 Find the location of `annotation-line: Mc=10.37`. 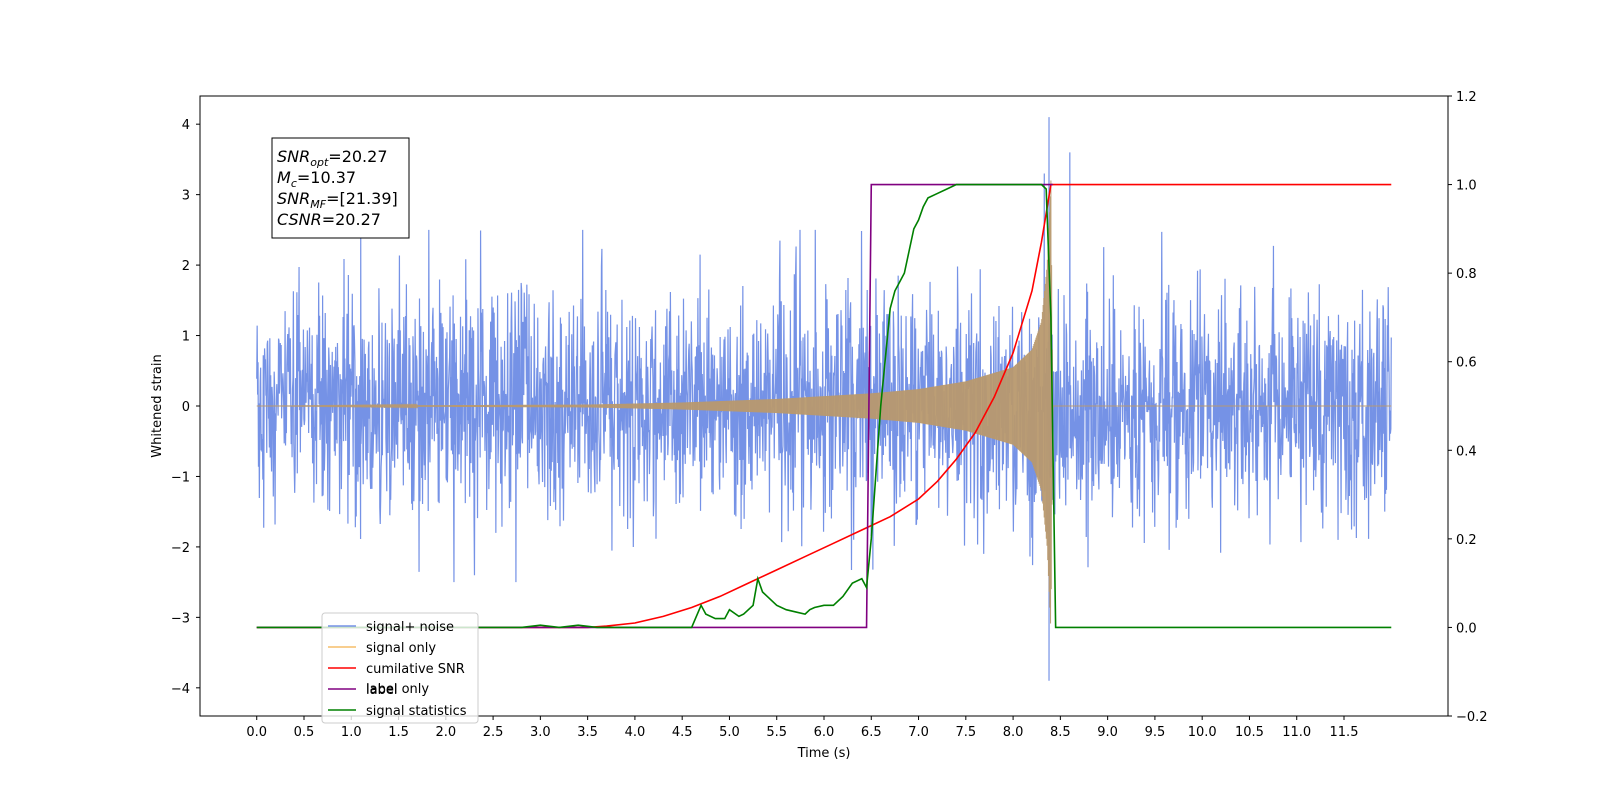

annotation-line: Mc=10.37 is located at coordinates (316, 179).